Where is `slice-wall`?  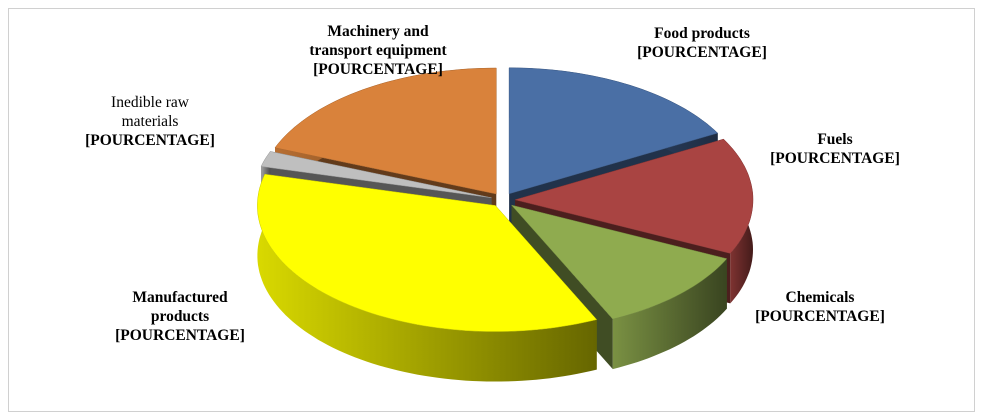
slice-wall is located at coordinates (669, 314).